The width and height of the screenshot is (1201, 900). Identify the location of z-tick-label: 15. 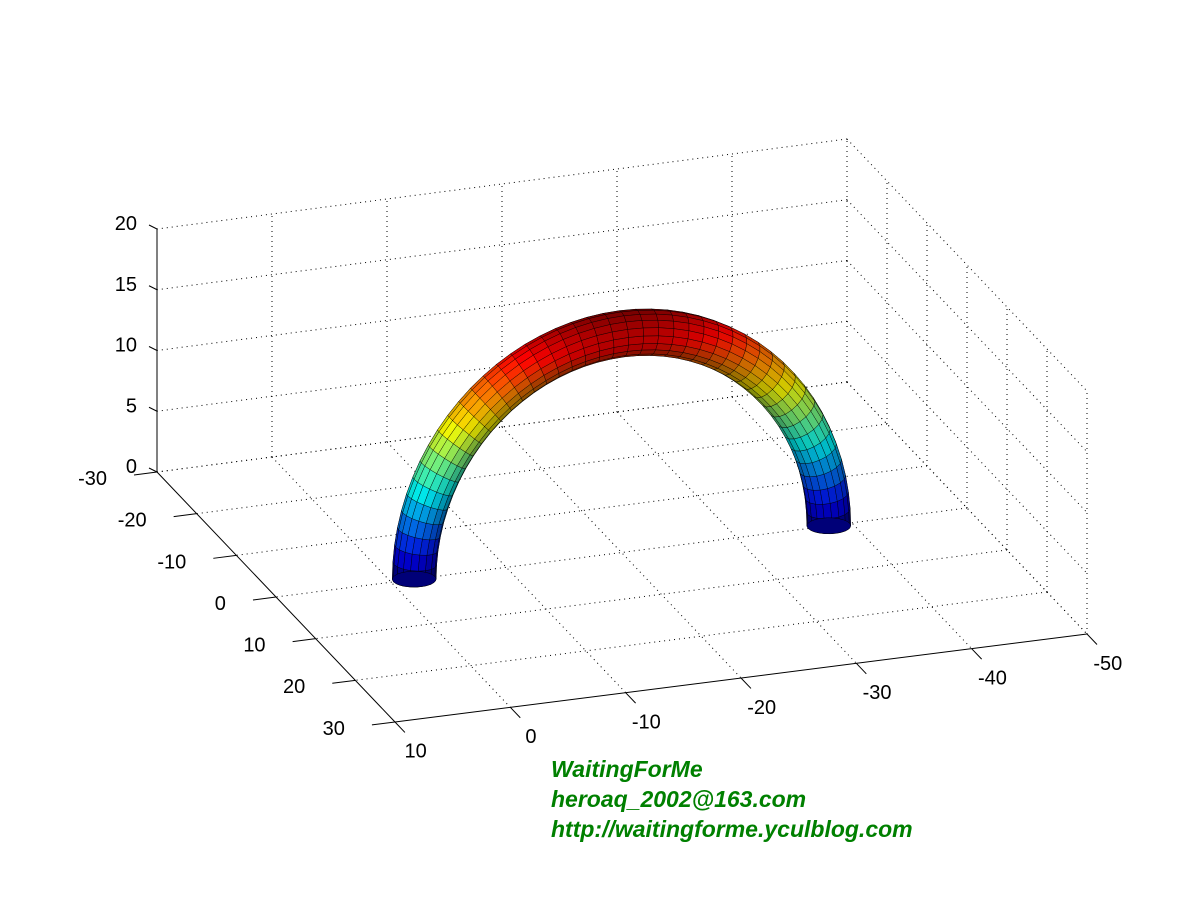
(126, 285).